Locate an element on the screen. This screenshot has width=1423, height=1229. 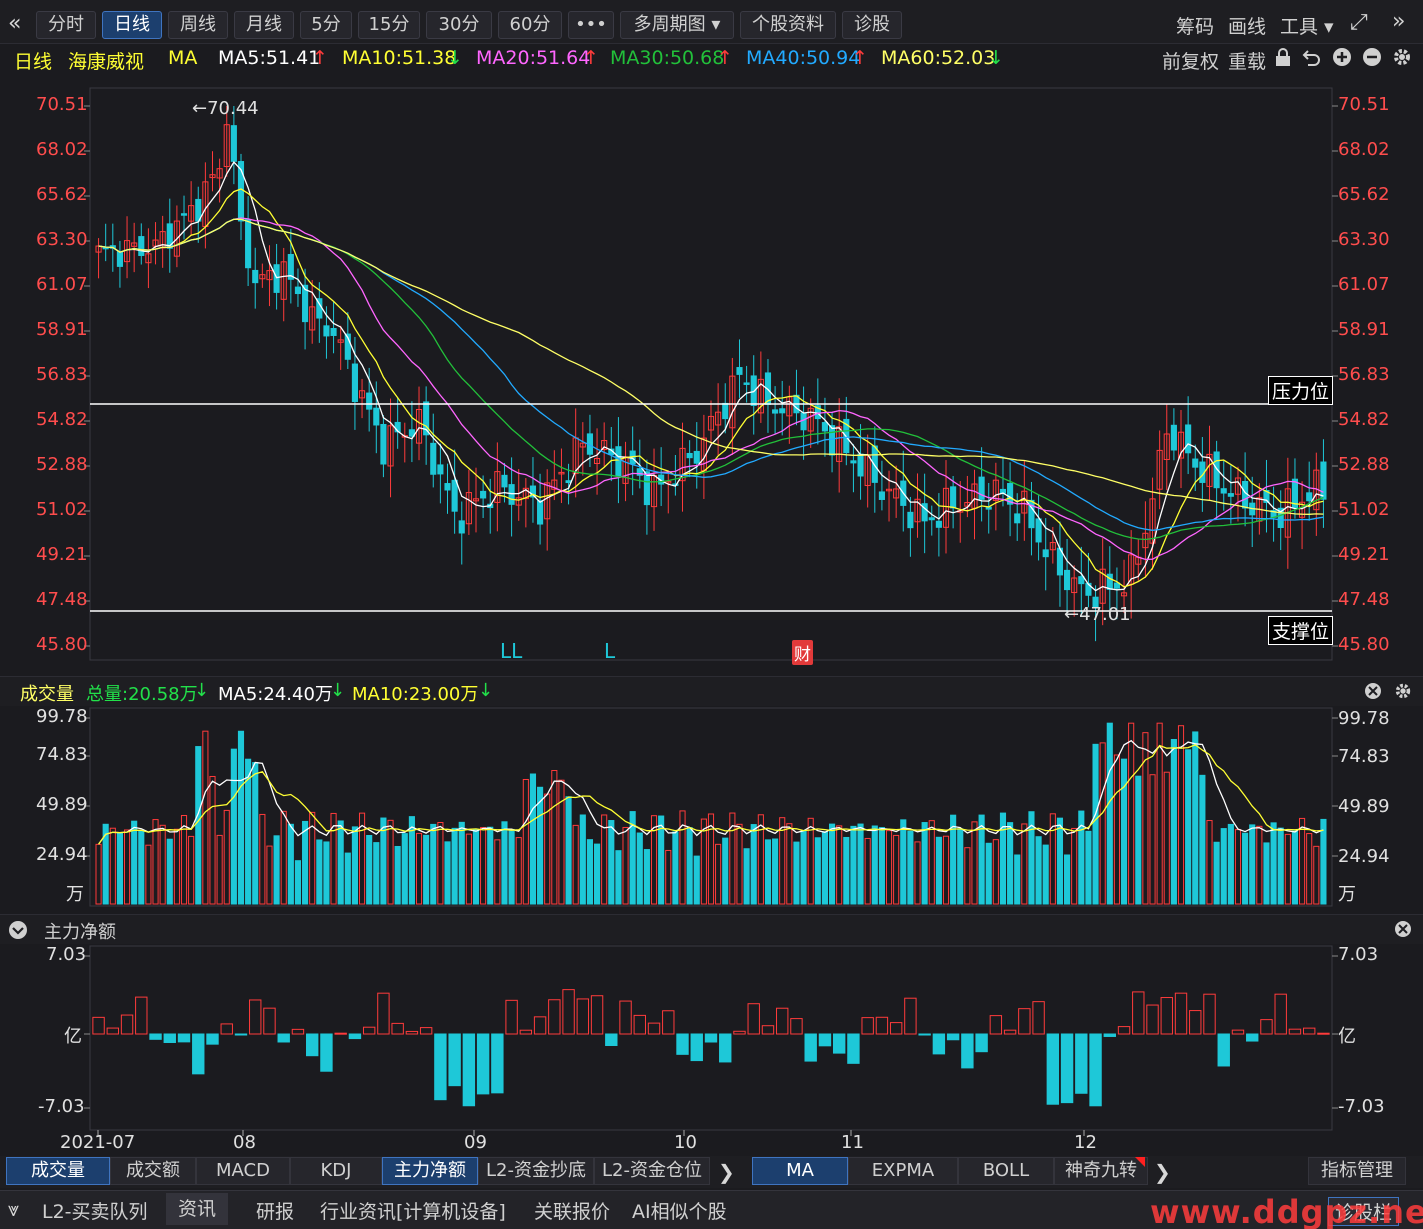
period-30min-button: 30分 is located at coordinates (459, 25).